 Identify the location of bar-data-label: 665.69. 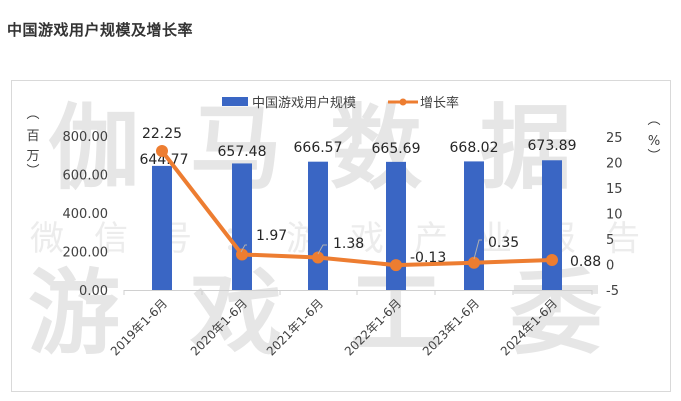
(396, 149).